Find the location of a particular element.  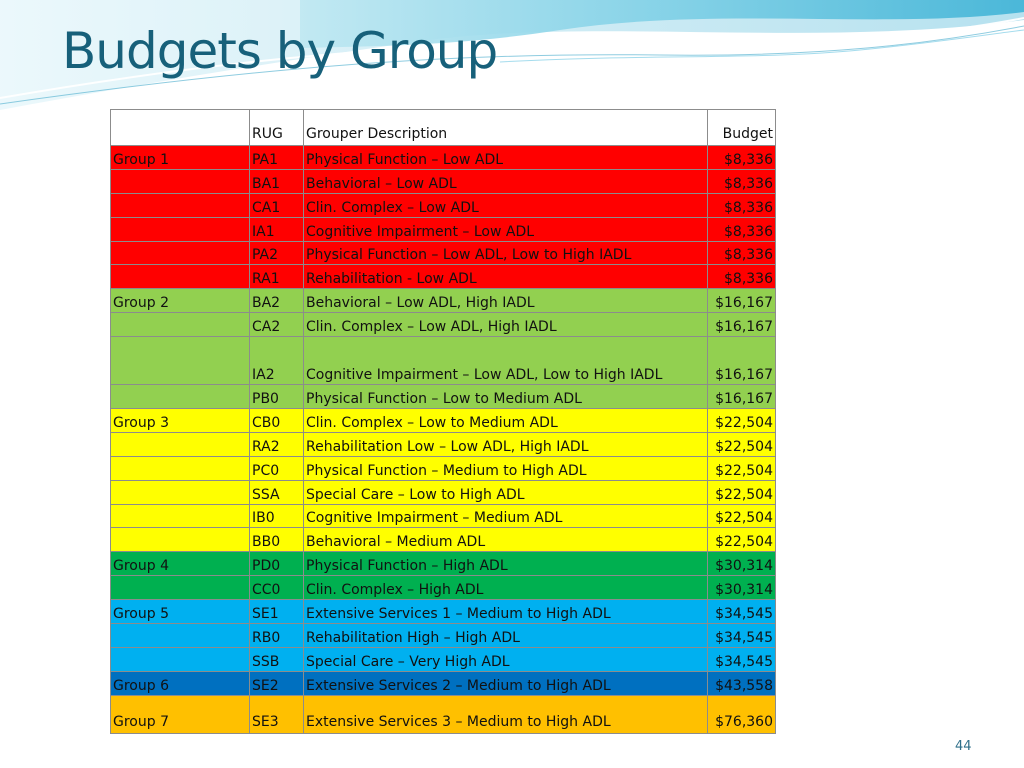

cell-rug: SE1 is located at coordinates (276, 612).